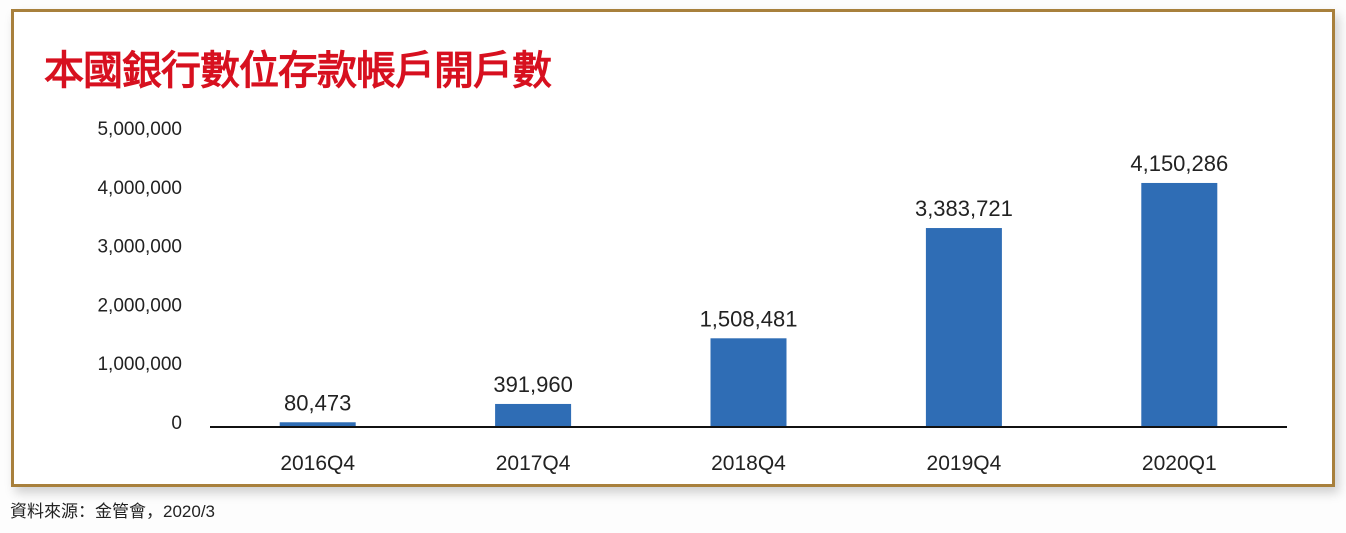  What do you see at coordinates (317, 463) in the screenshot?
I see `x-tick-label: 2016Q4` at bounding box center [317, 463].